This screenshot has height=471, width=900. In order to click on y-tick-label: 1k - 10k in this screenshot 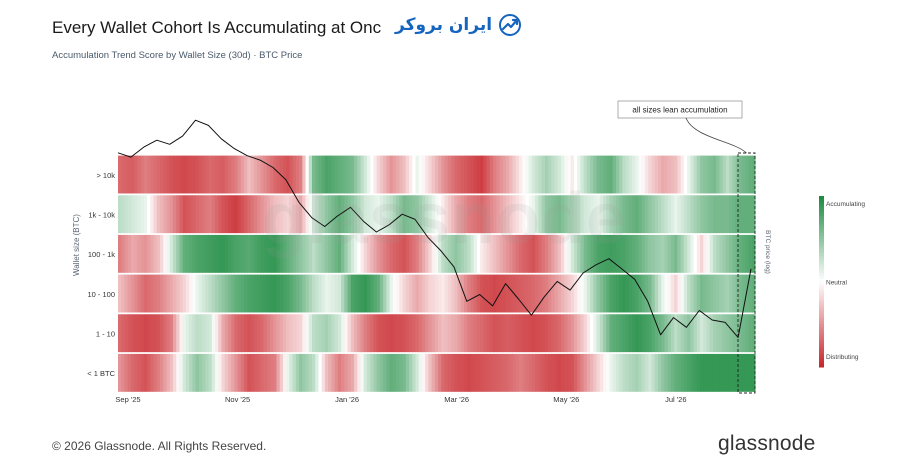, I will do `click(101, 215)`.